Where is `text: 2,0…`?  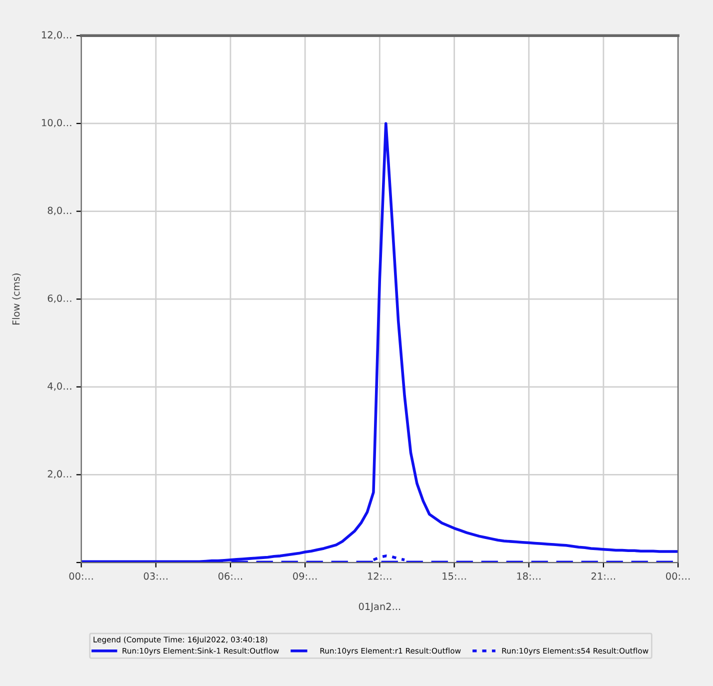
text: 2,0… is located at coordinates (60, 474).